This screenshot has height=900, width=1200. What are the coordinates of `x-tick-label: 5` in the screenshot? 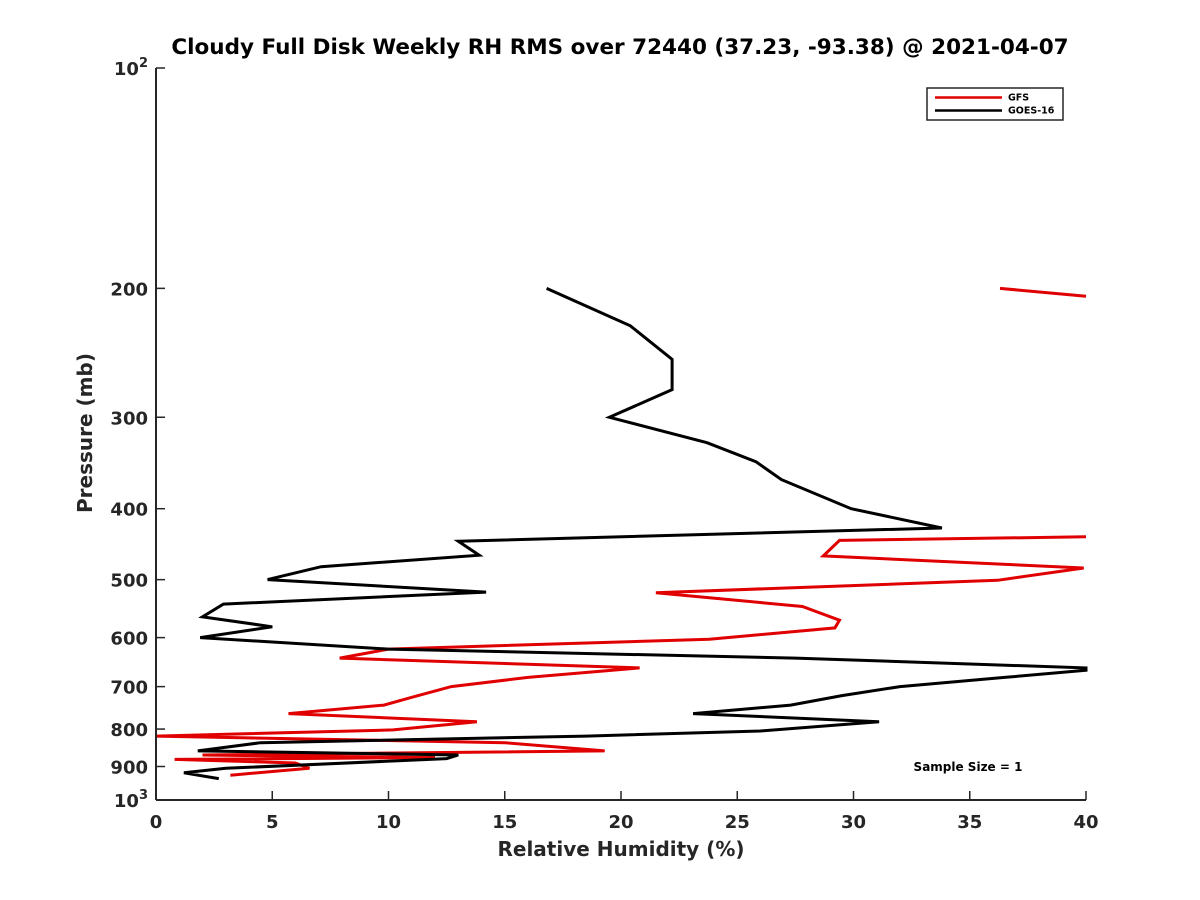 It's located at (272, 822).